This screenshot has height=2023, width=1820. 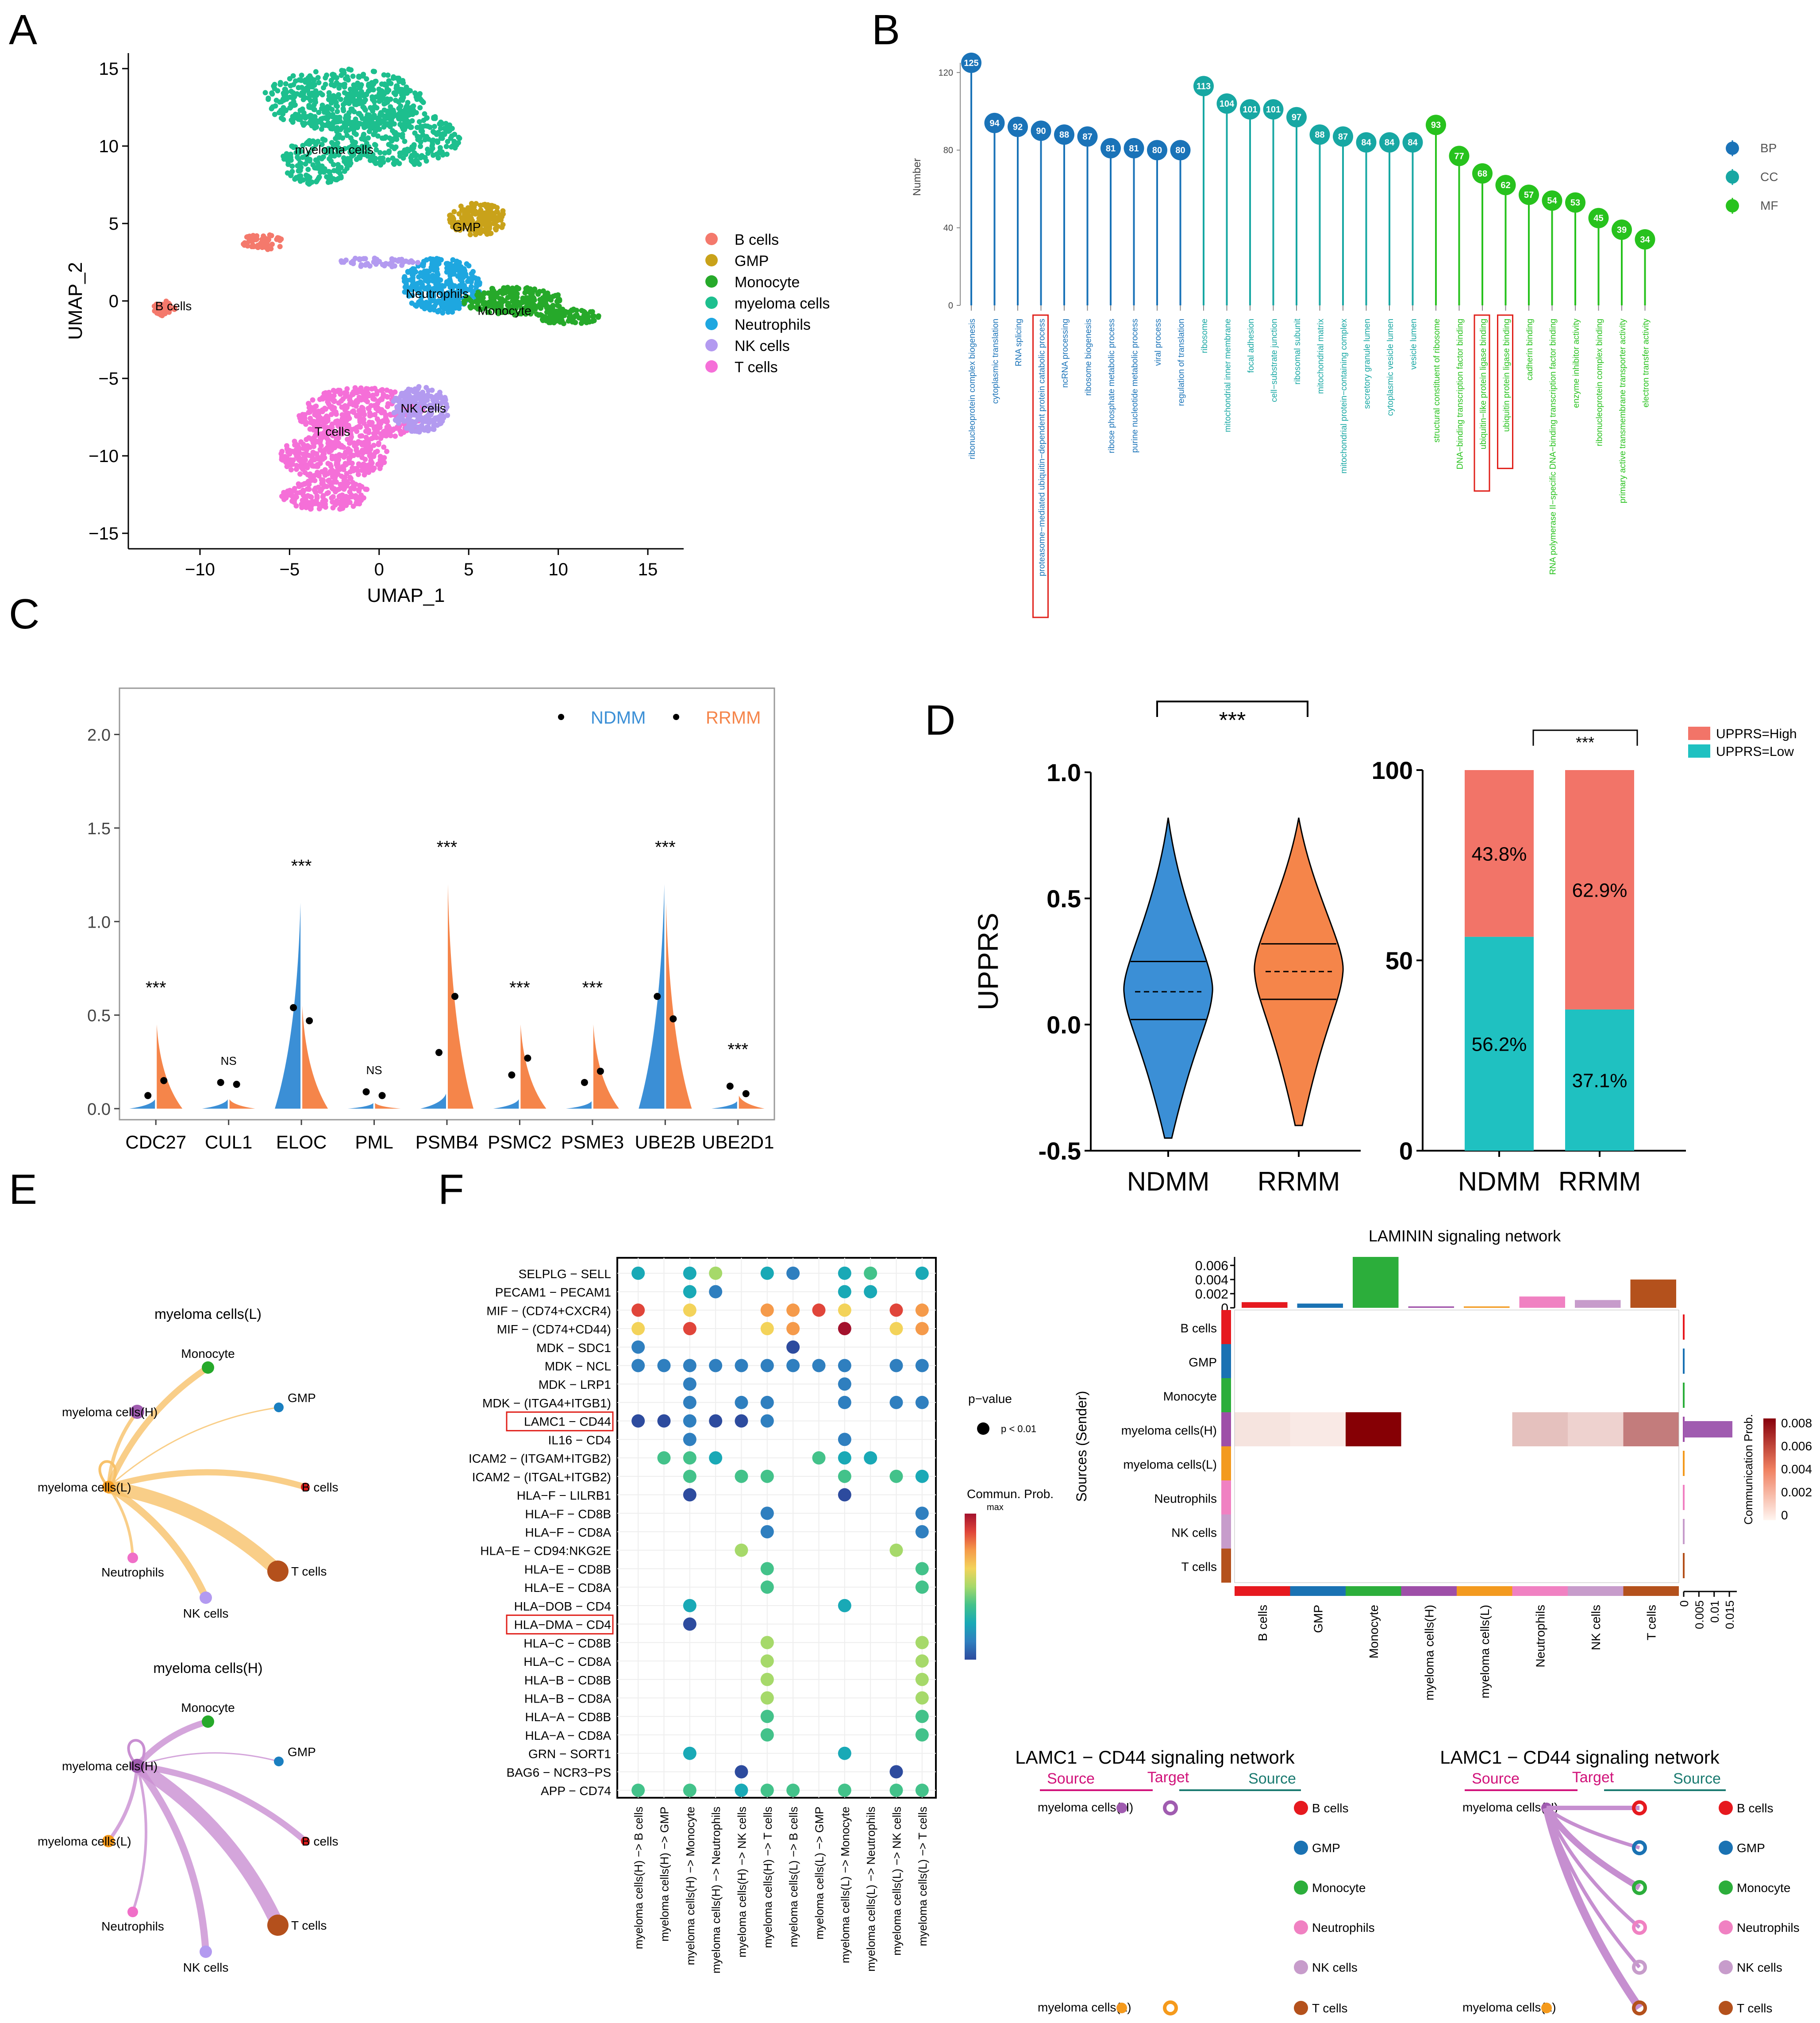 I want to click on top-bar, so click(x=1431, y=1307).